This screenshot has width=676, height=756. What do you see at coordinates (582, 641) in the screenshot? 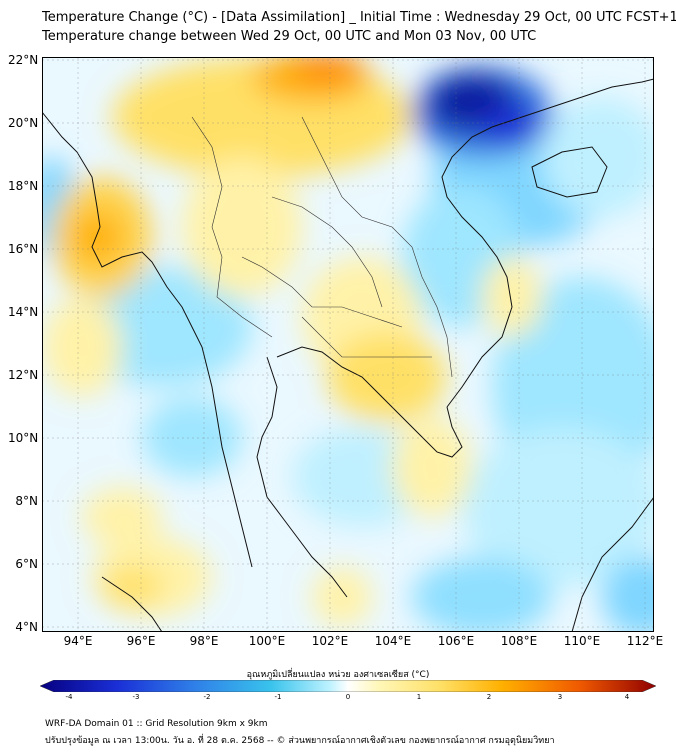
I see `lon-label: 110°E` at bounding box center [582, 641].